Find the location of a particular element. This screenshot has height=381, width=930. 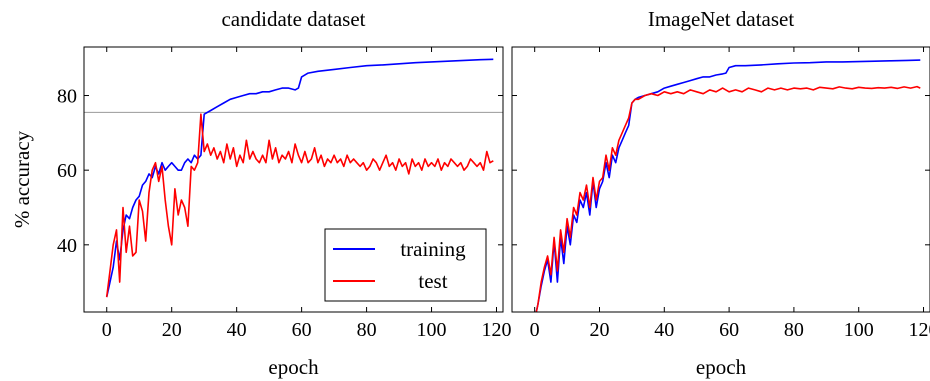

y-tick-label: 40 is located at coordinates (67, 246).